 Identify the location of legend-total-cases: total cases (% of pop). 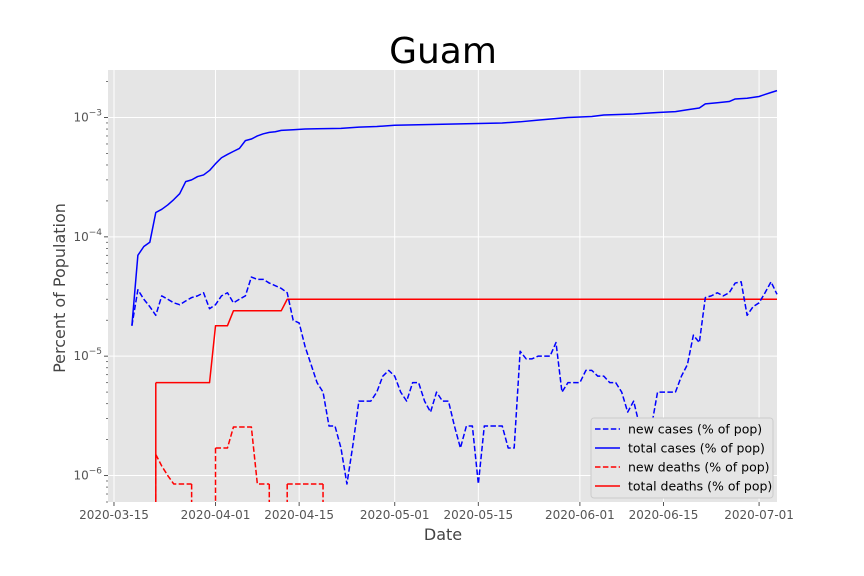
(680, 448).